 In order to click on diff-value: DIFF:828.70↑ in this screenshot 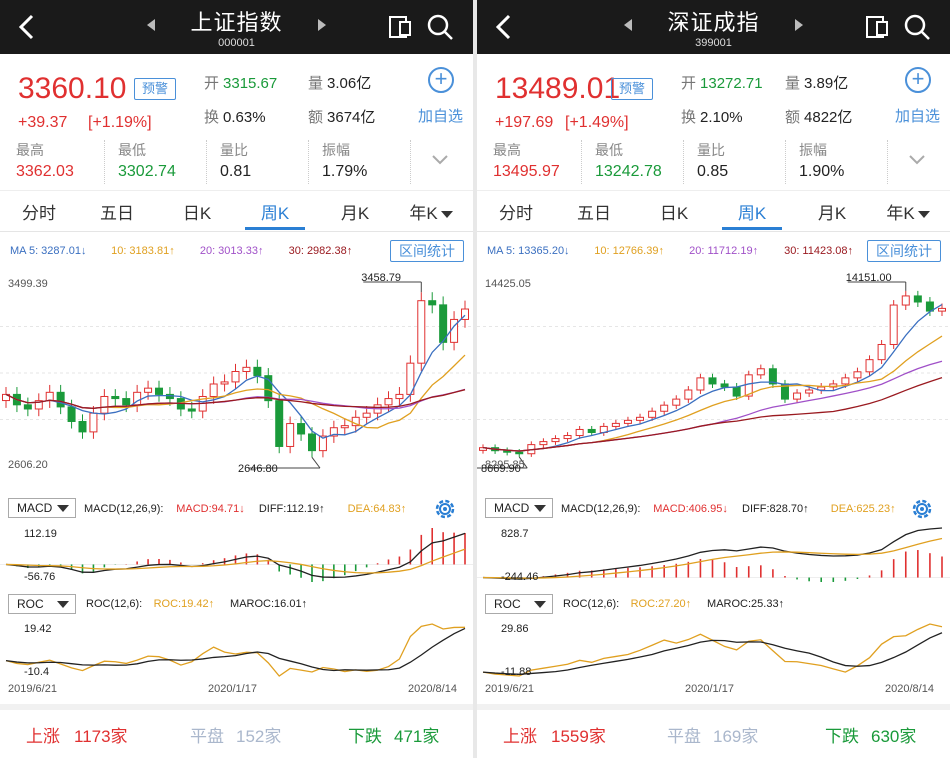, I will do `click(775, 509)`.